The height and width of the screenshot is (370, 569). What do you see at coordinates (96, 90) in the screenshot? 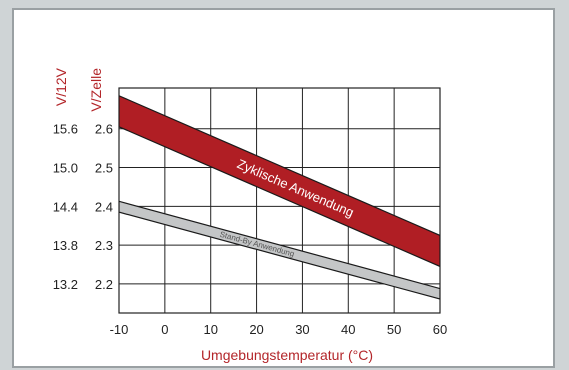
I see `y-axis-label-cell: V/Zelle` at bounding box center [96, 90].